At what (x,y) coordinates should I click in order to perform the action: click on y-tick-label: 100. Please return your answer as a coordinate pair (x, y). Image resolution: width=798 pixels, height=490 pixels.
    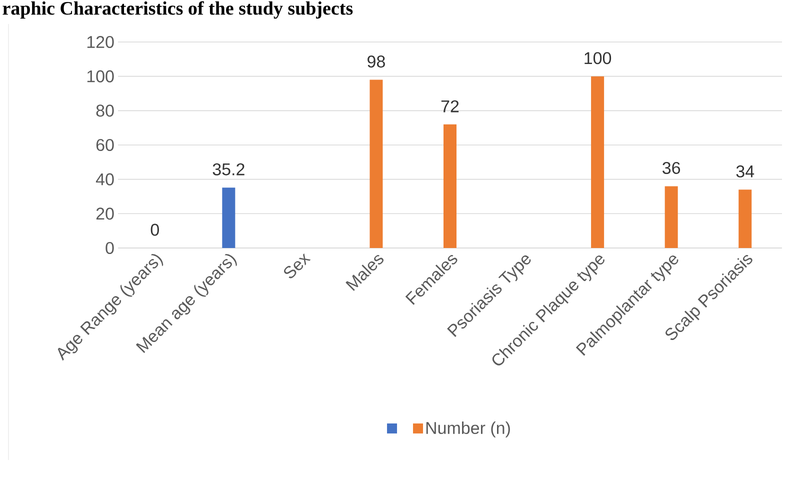
    Looking at the image, I should click on (100, 76).